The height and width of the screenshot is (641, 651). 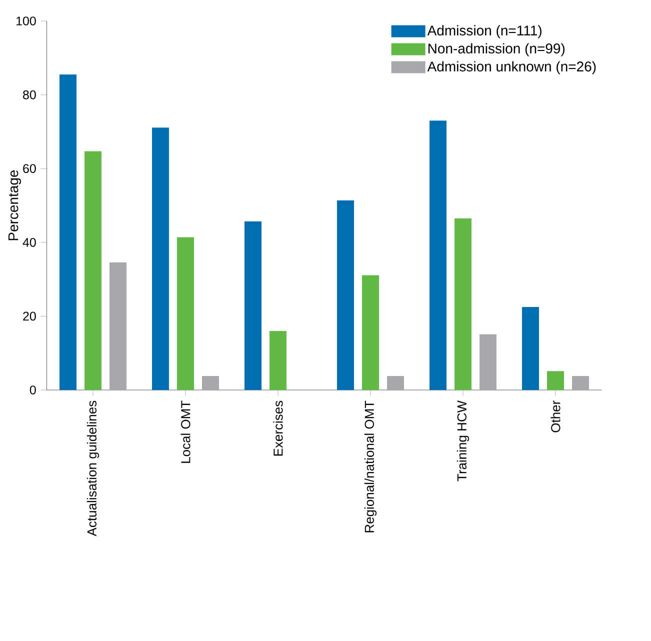 I want to click on x-tick-label: Actualisation guidelines, so click(x=93, y=468).